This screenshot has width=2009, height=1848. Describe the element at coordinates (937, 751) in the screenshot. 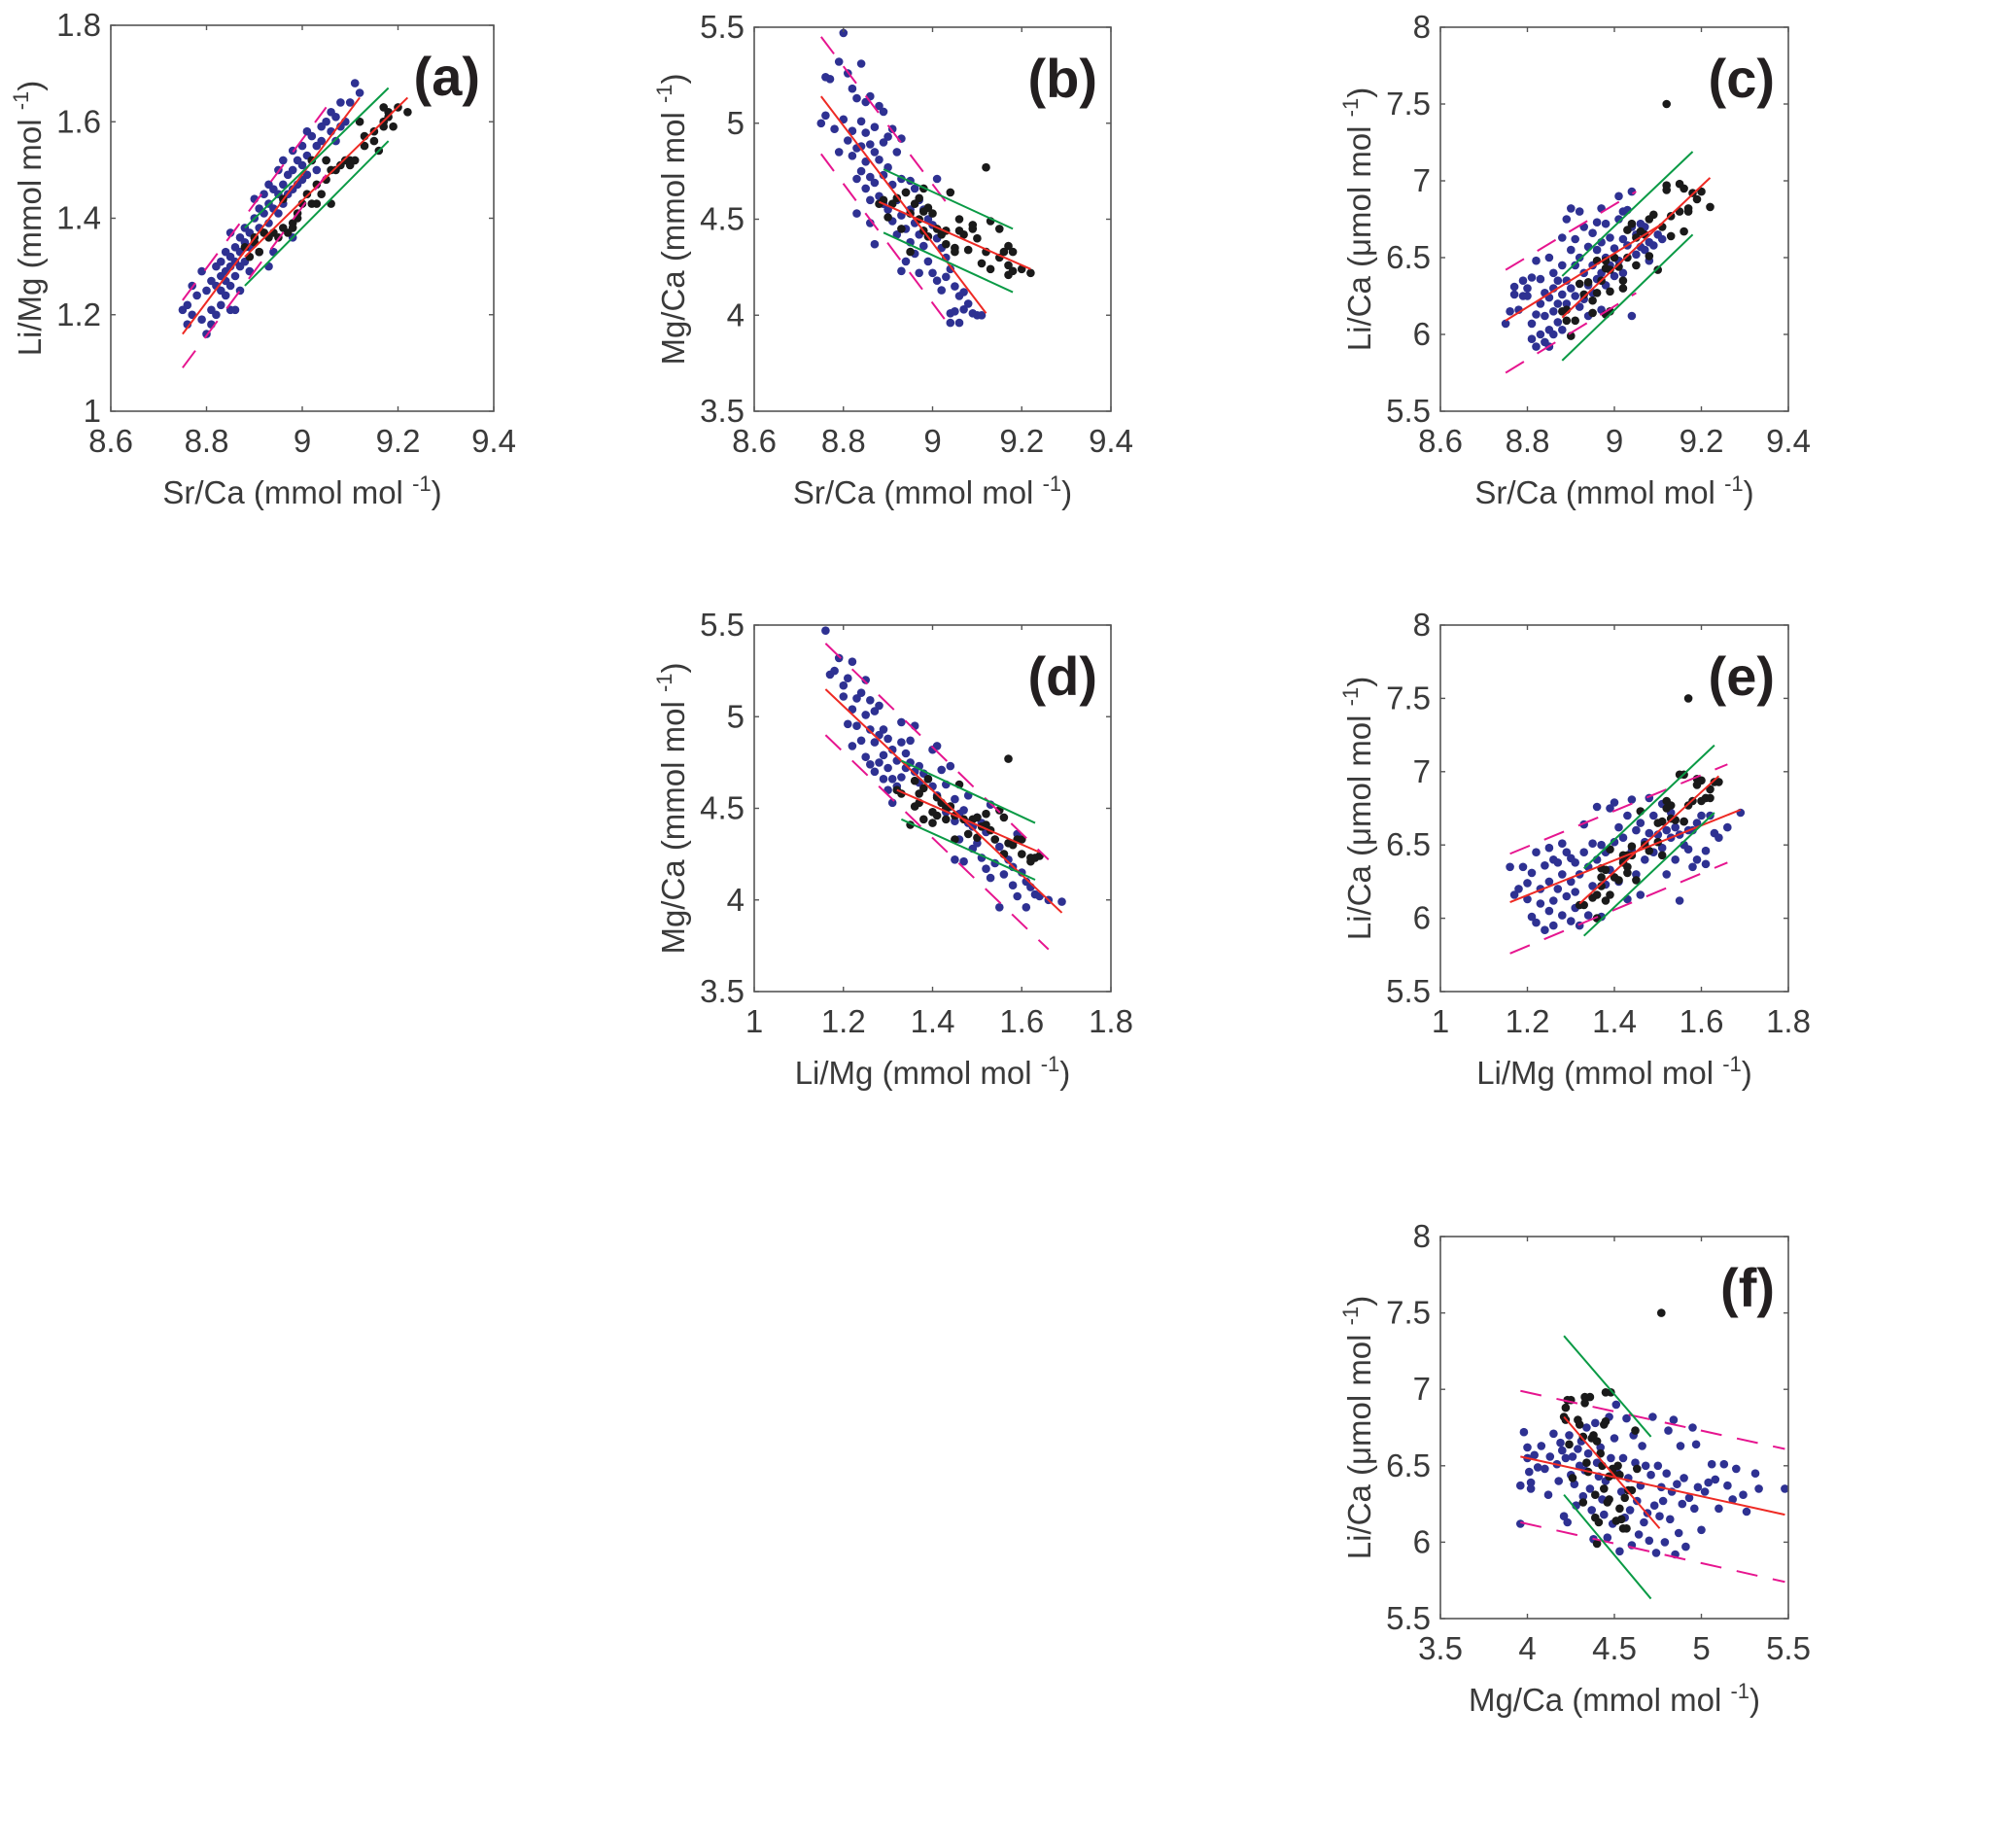

I see `line-pred-upper-blue` at that location.